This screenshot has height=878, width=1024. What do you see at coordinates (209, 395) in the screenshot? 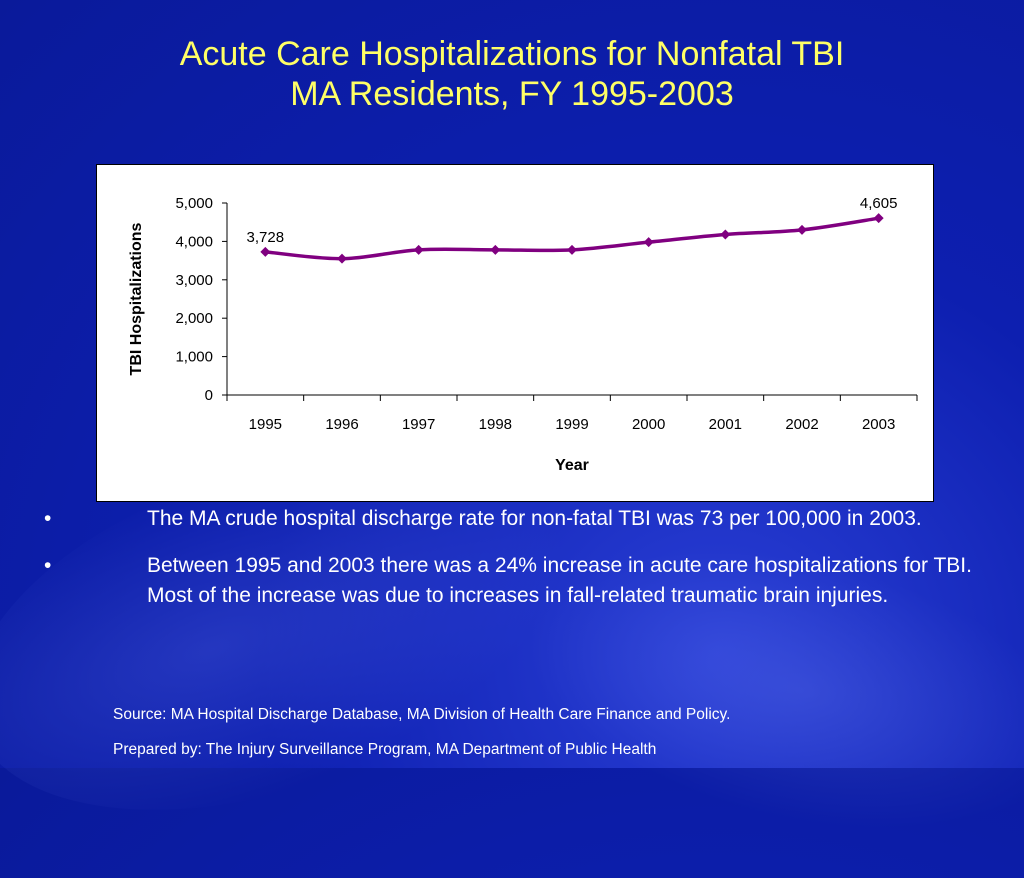
I see `y-tick-label: 0` at bounding box center [209, 395].